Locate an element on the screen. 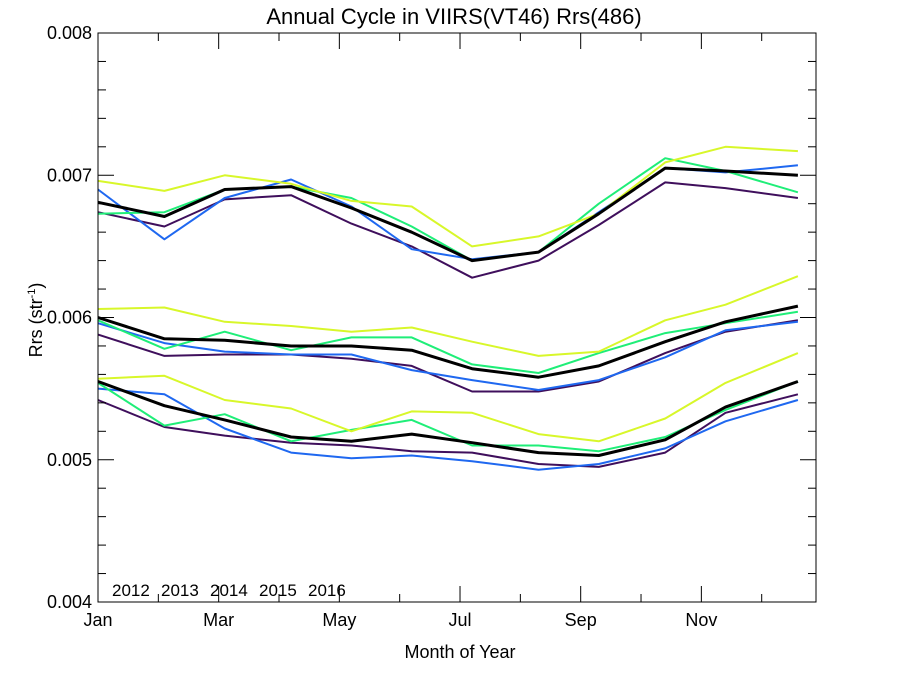 The height and width of the screenshot is (675, 900). legend-item-2014: 2014 is located at coordinates (229, 590).